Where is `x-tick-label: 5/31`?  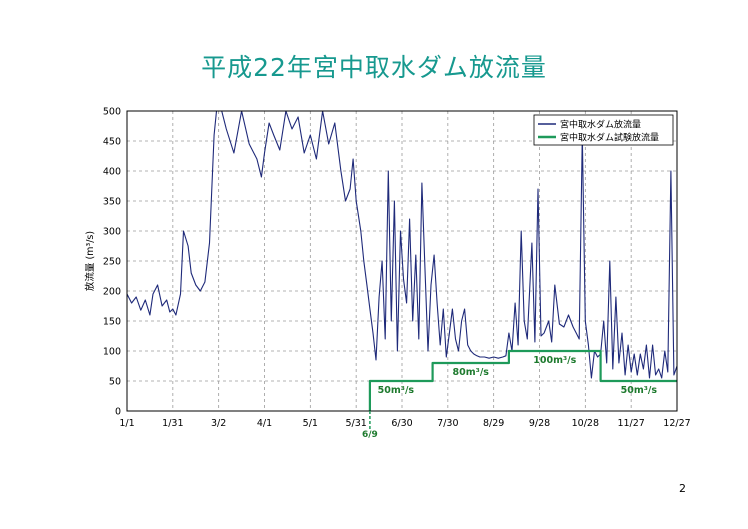
x-tick-label: 5/31 is located at coordinates (355, 423).